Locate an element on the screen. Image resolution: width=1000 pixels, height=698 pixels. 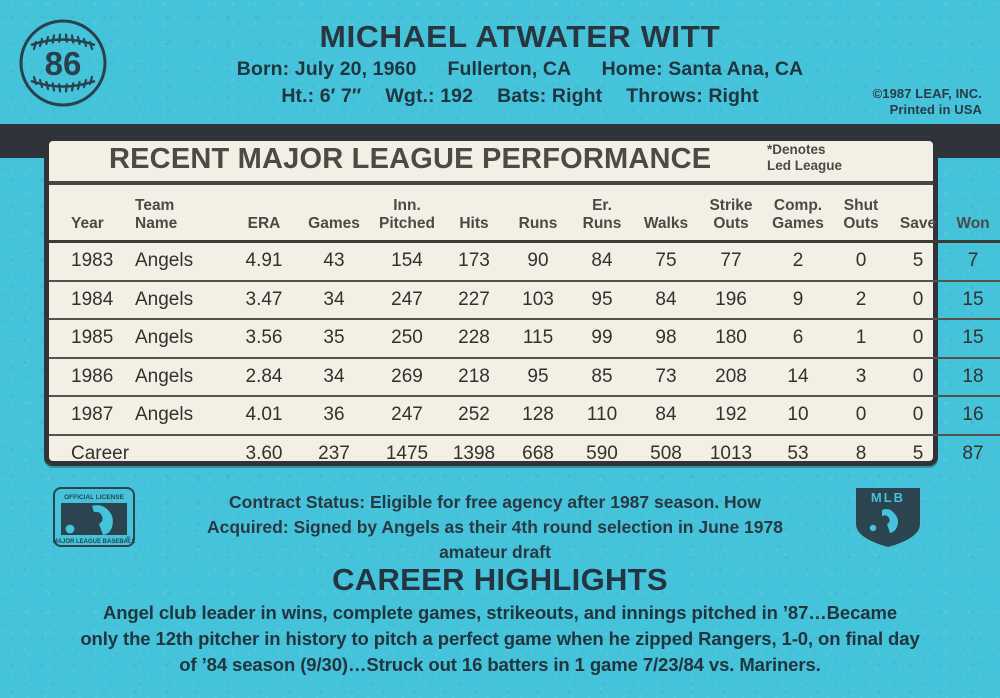
card-number-text: 86 is located at coordinates (63, 63).